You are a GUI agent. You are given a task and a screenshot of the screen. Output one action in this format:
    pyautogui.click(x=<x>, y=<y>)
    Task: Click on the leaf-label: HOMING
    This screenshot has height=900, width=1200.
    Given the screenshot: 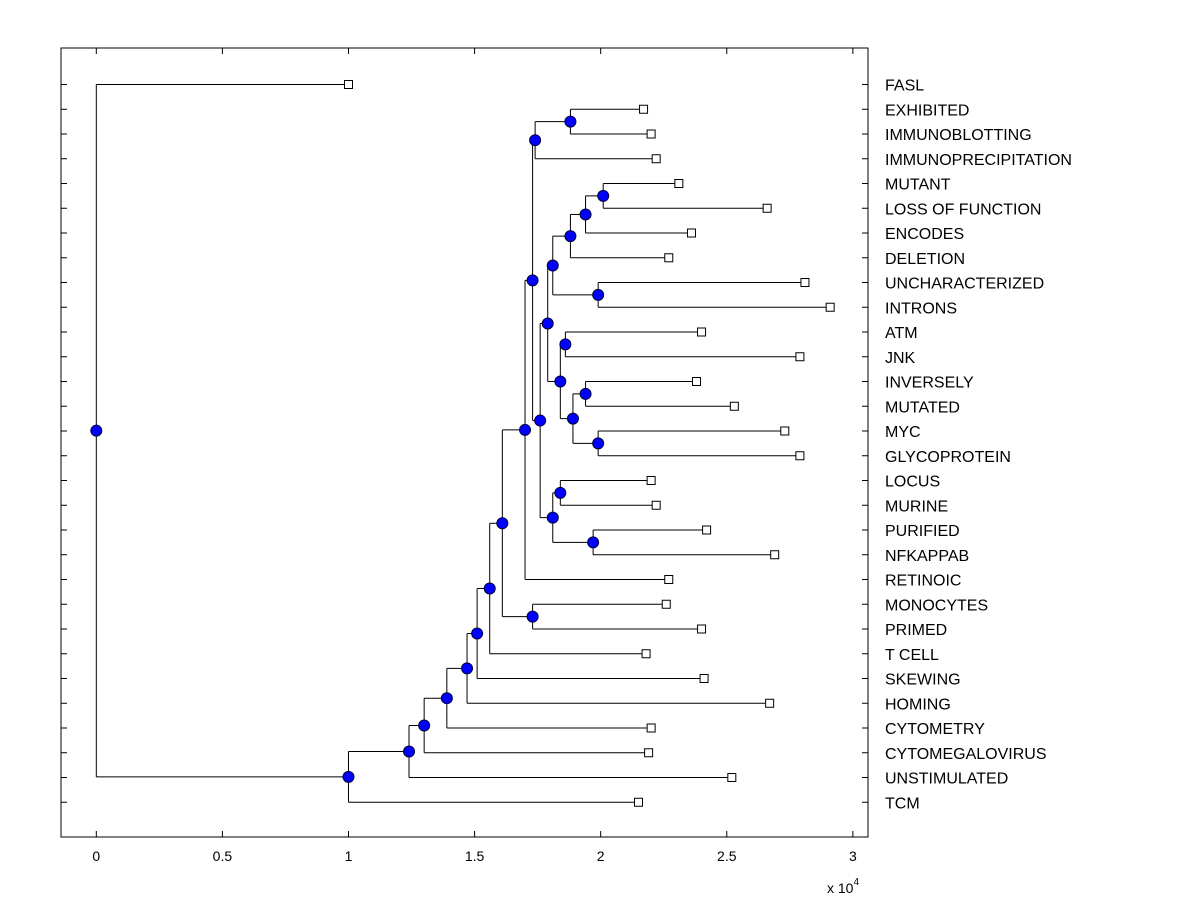 What is the action you would take?
    pyautogui.click(x=918, y=704)
    